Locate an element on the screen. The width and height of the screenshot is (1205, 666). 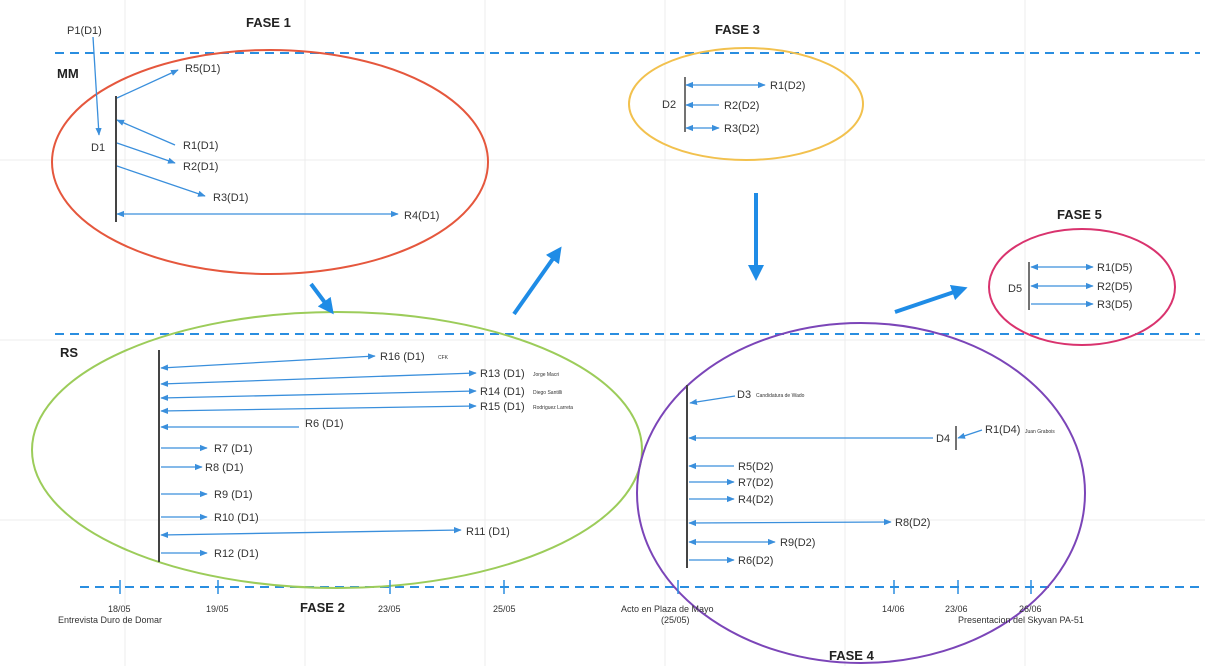
phase2-r15-label: R15 (D1) is located at coordinates (502, 407).